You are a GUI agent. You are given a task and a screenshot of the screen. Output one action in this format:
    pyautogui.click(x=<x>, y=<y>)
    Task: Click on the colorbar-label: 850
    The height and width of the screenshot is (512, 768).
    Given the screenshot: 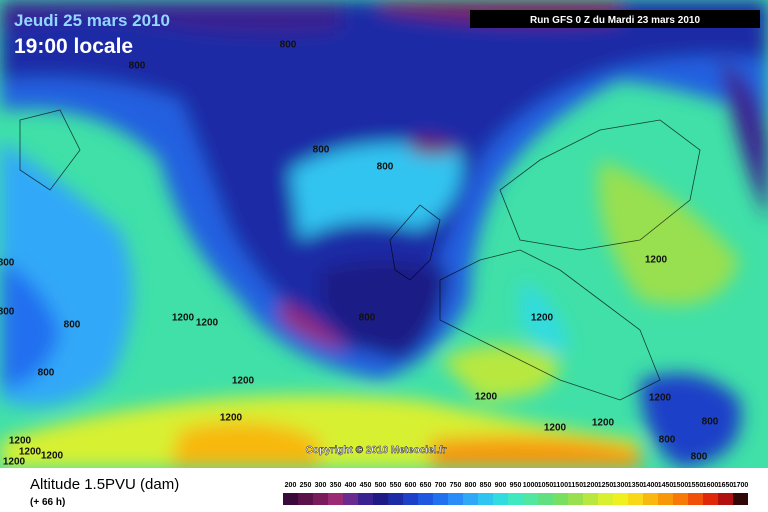 What is the action you would take?
    pyautogui.click(x=486, y=485)
    